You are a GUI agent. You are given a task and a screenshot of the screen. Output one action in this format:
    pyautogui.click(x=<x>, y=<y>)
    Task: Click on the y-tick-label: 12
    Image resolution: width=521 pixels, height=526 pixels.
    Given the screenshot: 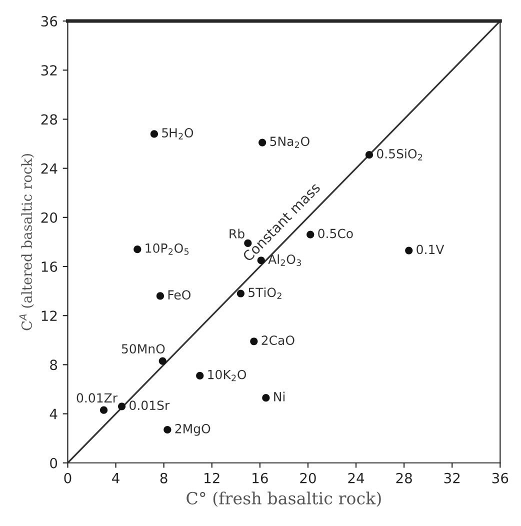 What is the action you would take?
    pyautogui.click(x=49, y=315)
    